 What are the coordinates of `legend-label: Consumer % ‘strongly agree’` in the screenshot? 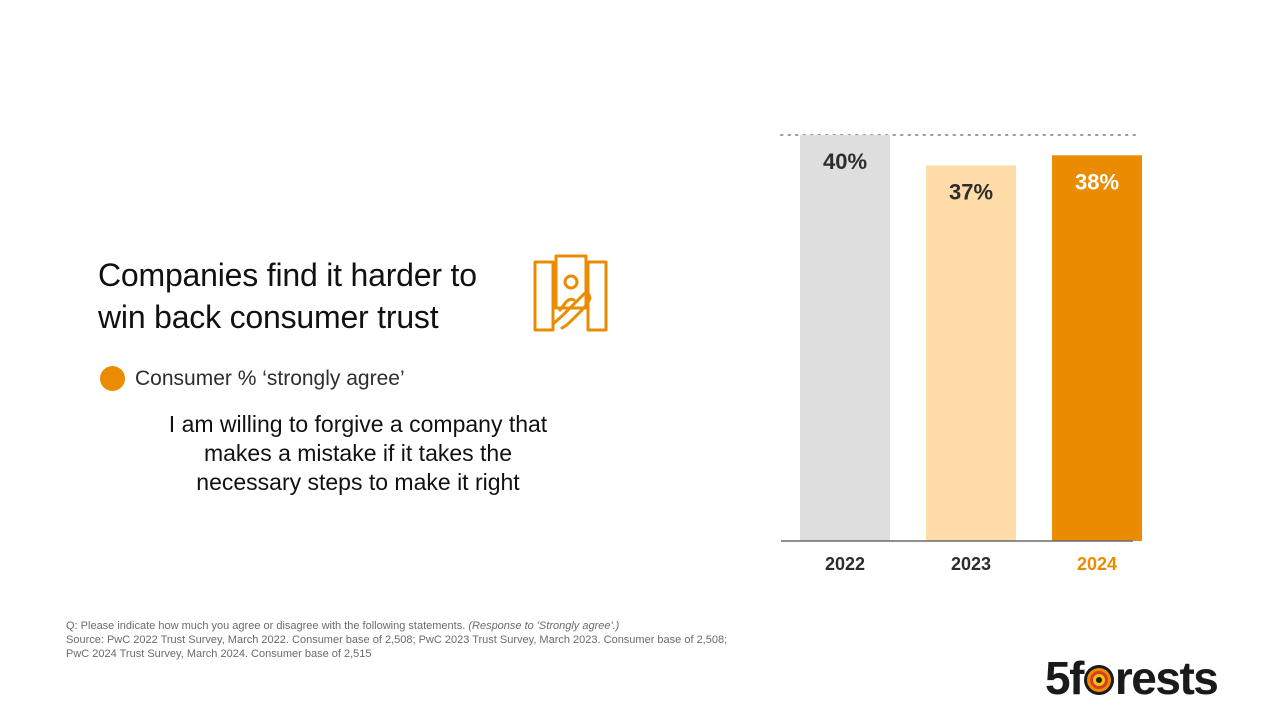 It's located at (270, 378).